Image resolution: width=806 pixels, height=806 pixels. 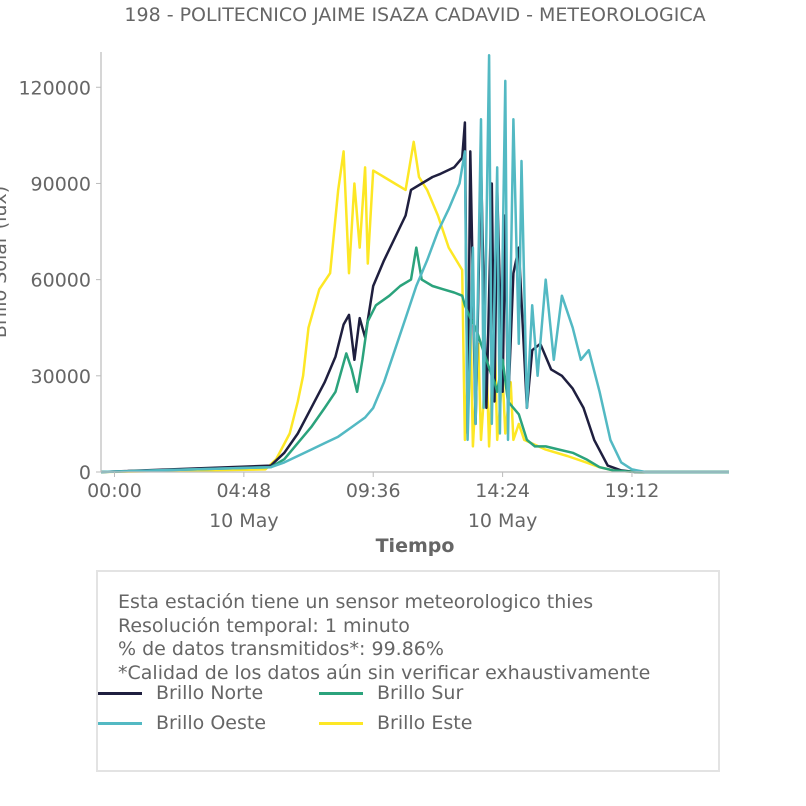 I want to click on legend-item-brillo-este: Brillo Este, so click(x=395, y=723).